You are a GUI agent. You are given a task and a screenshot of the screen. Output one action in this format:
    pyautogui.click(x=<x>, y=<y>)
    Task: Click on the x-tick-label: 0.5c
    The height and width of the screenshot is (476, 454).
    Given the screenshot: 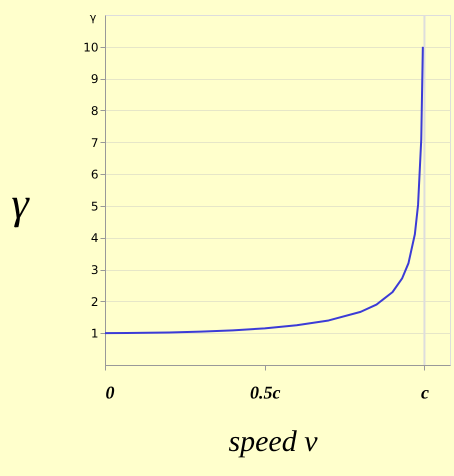 What is the action you would take?
    pyautogui.click(x=265, y=392)
    